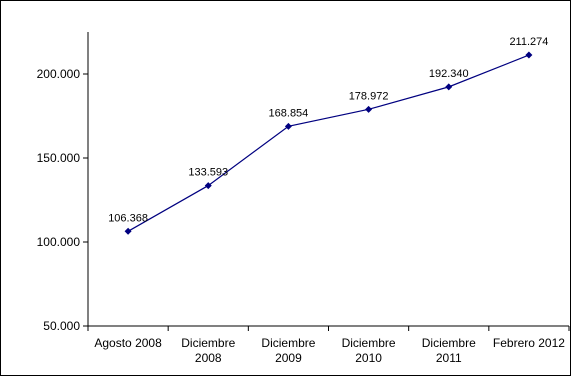 This screenshot has height=377, width=571. I want to click on data-label: 168.854, so click(289, 113).